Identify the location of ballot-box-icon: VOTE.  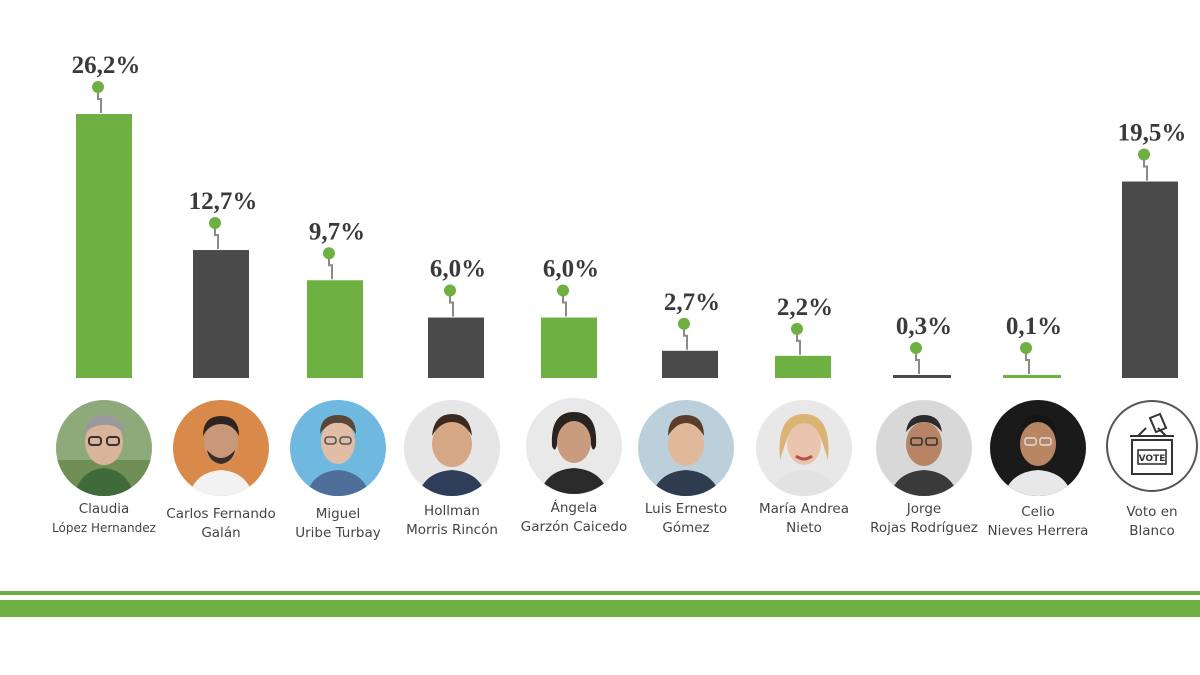
(1152, 443).